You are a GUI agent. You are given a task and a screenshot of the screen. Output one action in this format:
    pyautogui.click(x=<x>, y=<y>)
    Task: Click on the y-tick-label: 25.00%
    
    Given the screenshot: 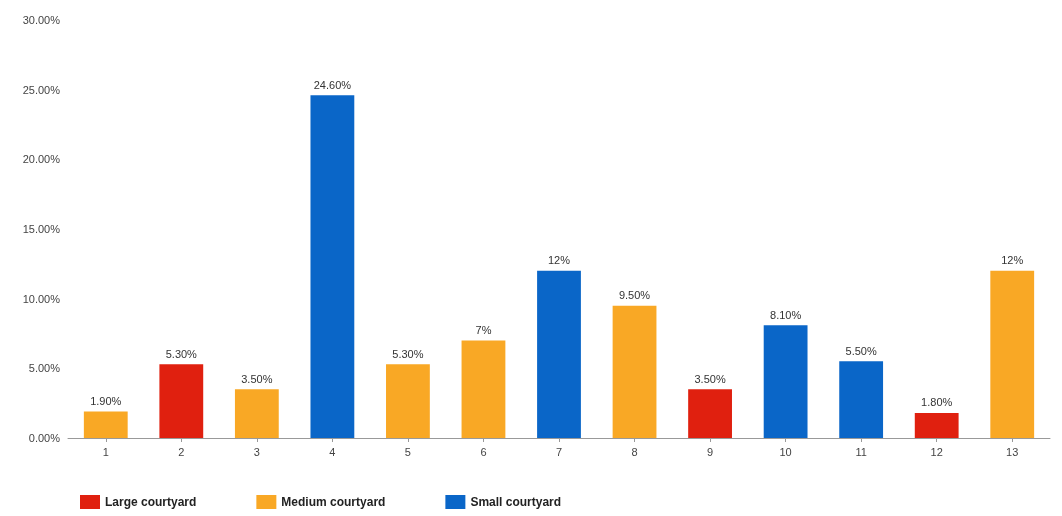 What is the action you would take?
    pyautogui.click(x=41, y=89)
    